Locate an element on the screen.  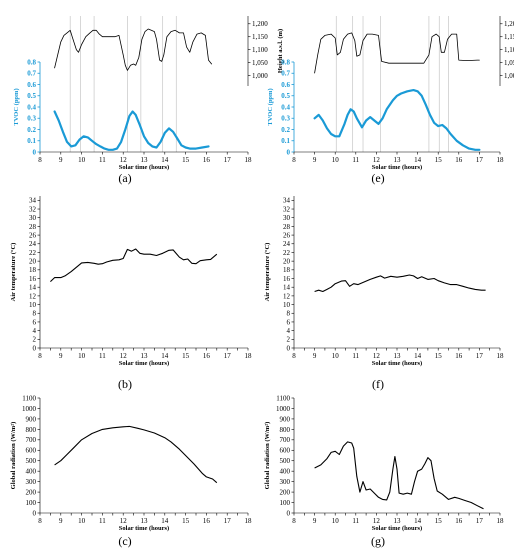
tvoc-series-line is located at coordinates (131, 130).